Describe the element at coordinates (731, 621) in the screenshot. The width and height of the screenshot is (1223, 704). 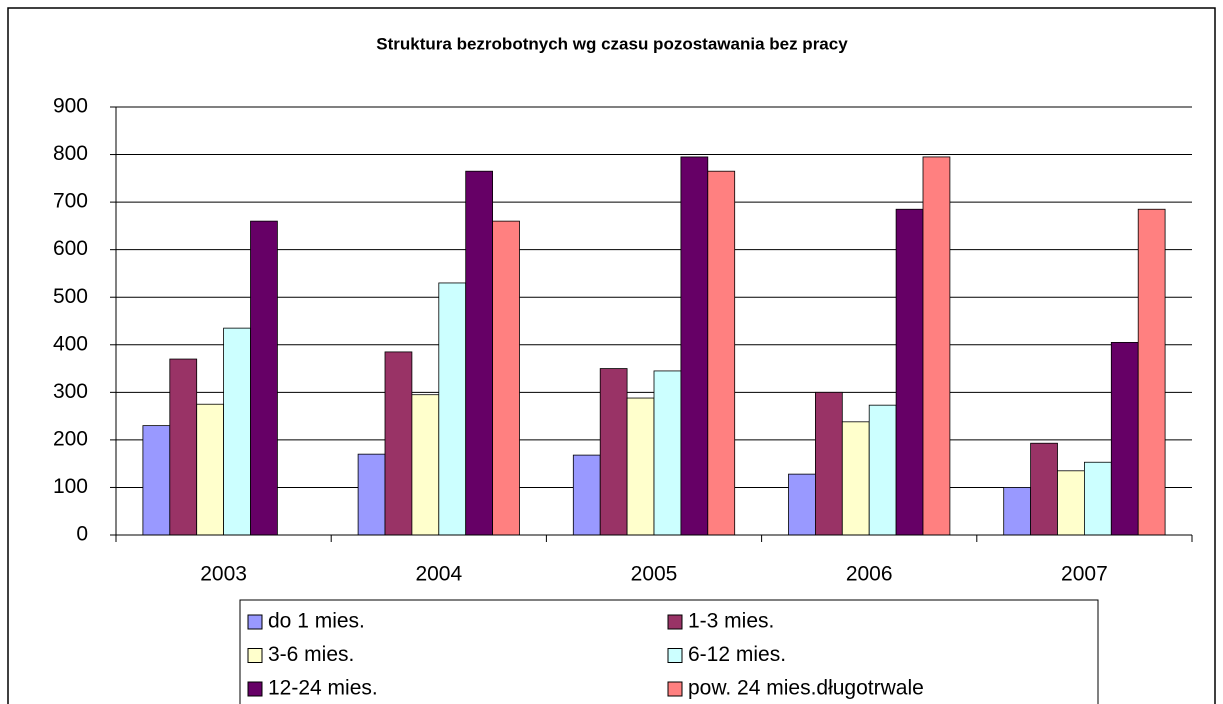
I see `legend-label: 1-3 mies.` at that location.